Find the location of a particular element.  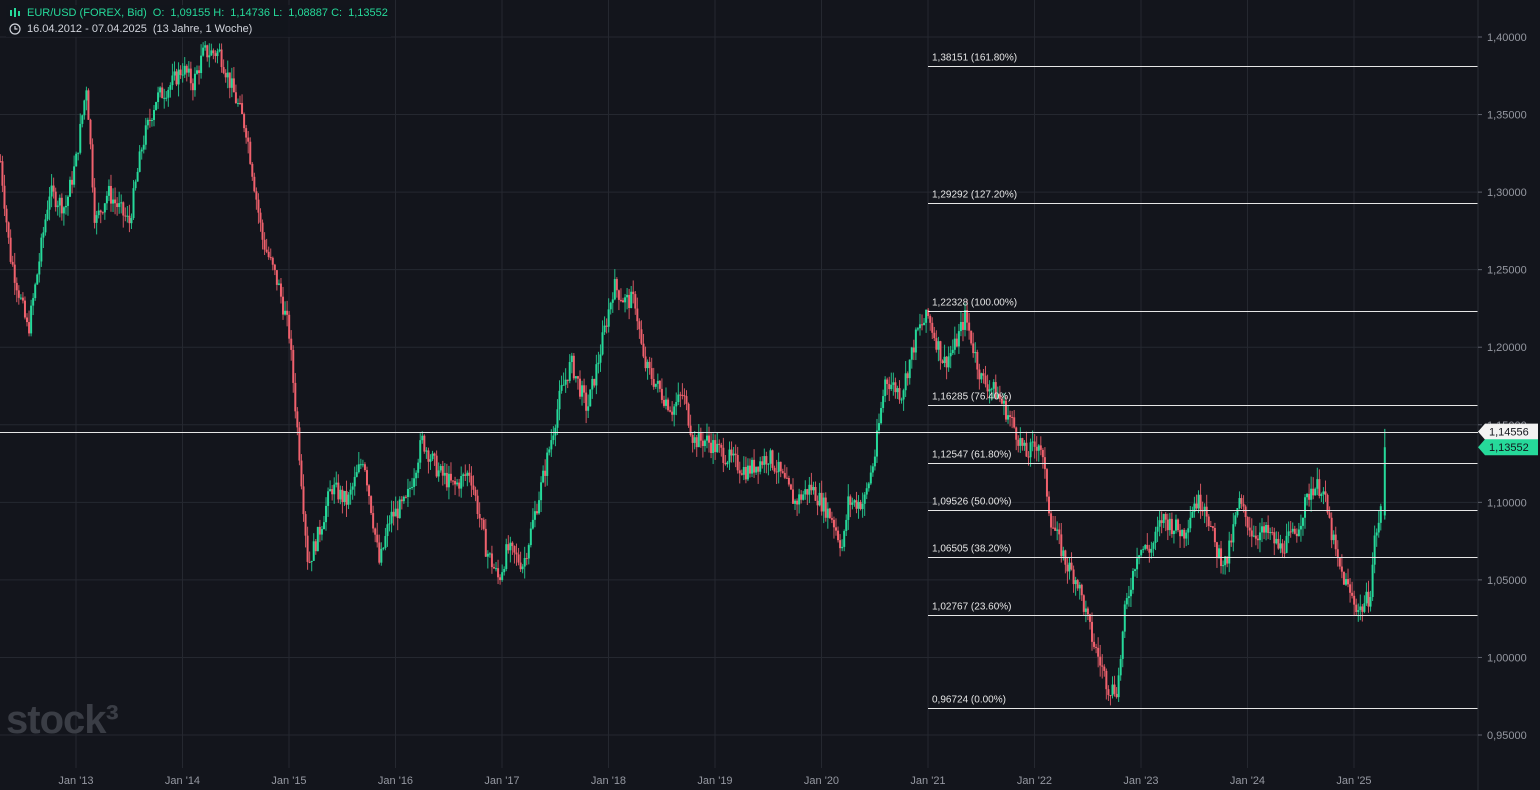

x-tick-label: Jan '25 is located at coordinates (1353, 781).